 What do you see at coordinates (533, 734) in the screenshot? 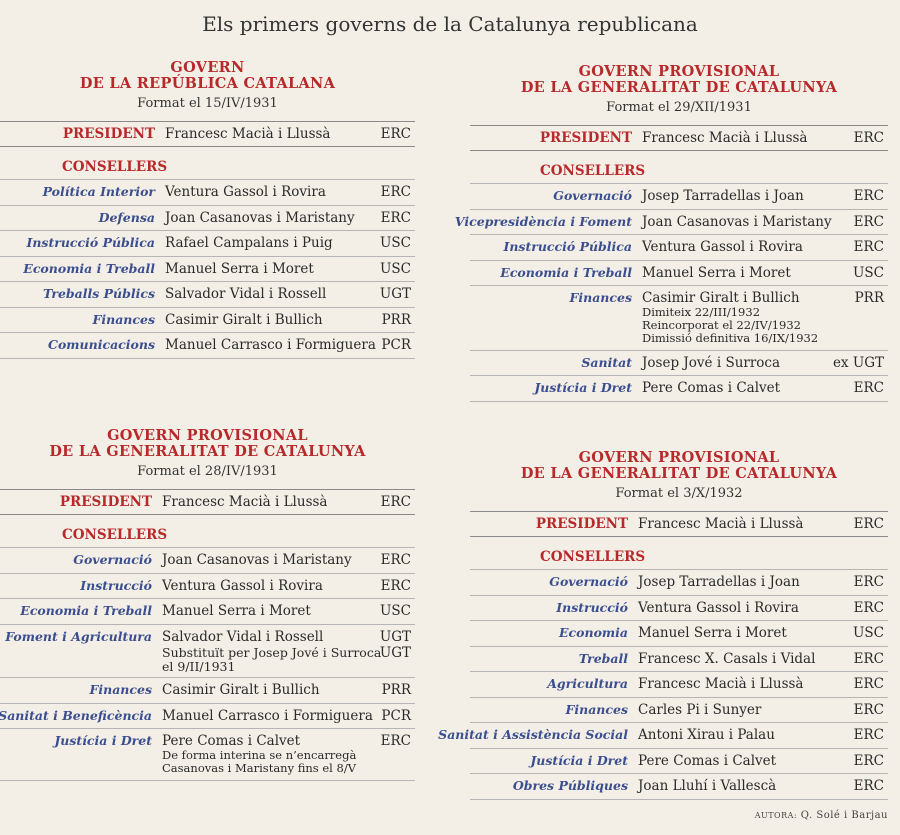
I see `member-role: Sanitat i Assistència Social` at bounding box center [533, 734].